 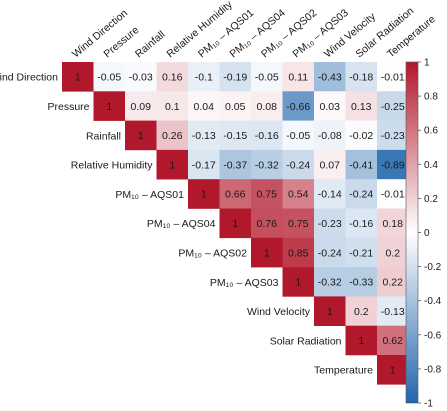 I want to click on cell-value-label: 0.22, so click(x=393, y=283).